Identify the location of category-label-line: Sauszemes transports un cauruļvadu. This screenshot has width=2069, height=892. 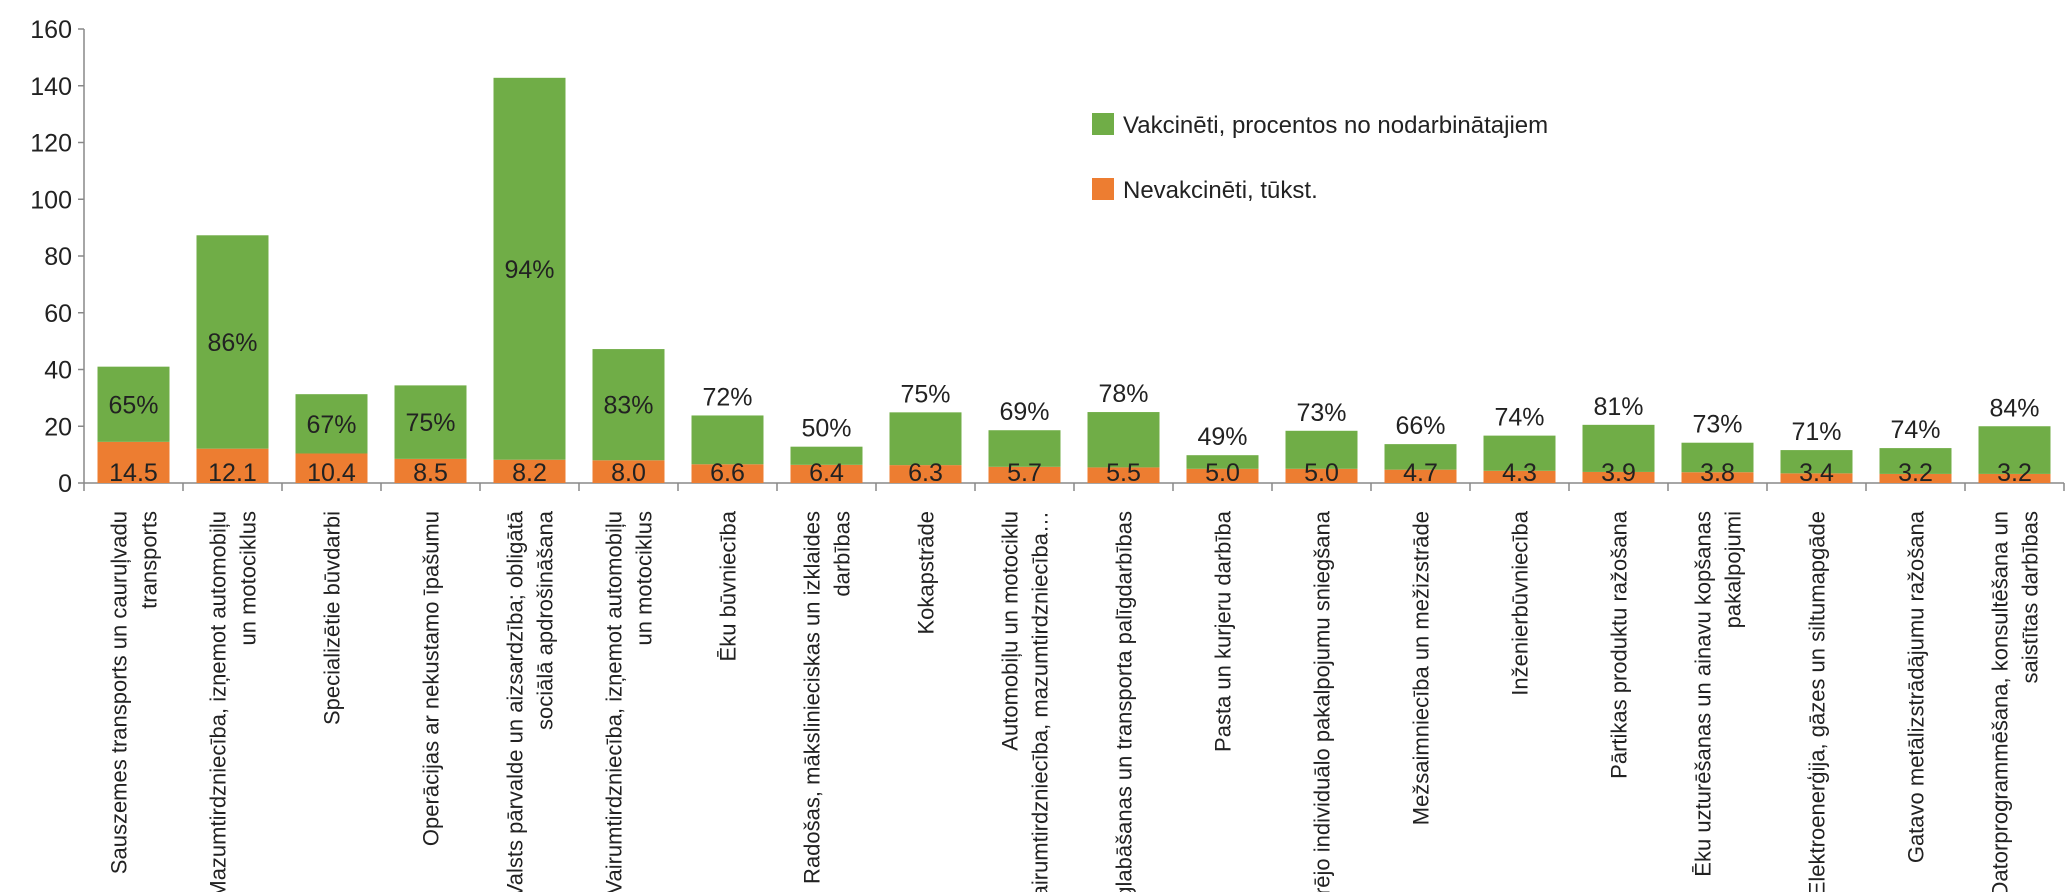
(119, 692).